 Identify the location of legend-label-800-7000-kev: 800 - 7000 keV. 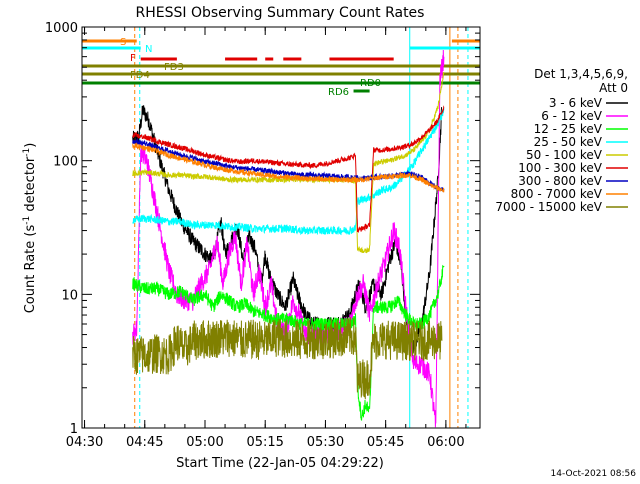
(557, 194).